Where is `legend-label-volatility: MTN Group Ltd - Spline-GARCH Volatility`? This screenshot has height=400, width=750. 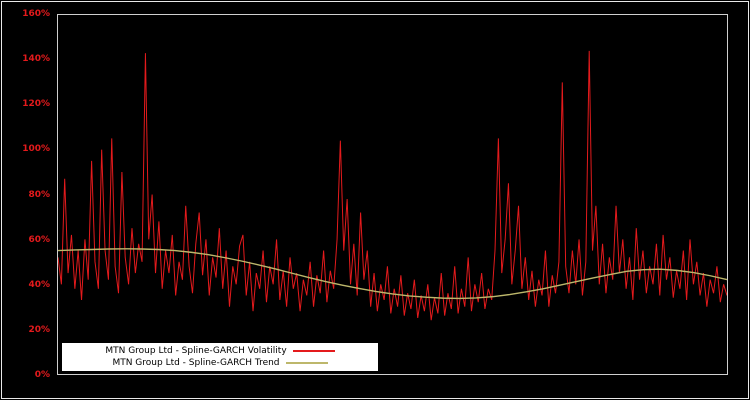
legend-label-volatility: MTN Group Ltd - Spline-GARCH Volatility is located at coordinates (196, 351).